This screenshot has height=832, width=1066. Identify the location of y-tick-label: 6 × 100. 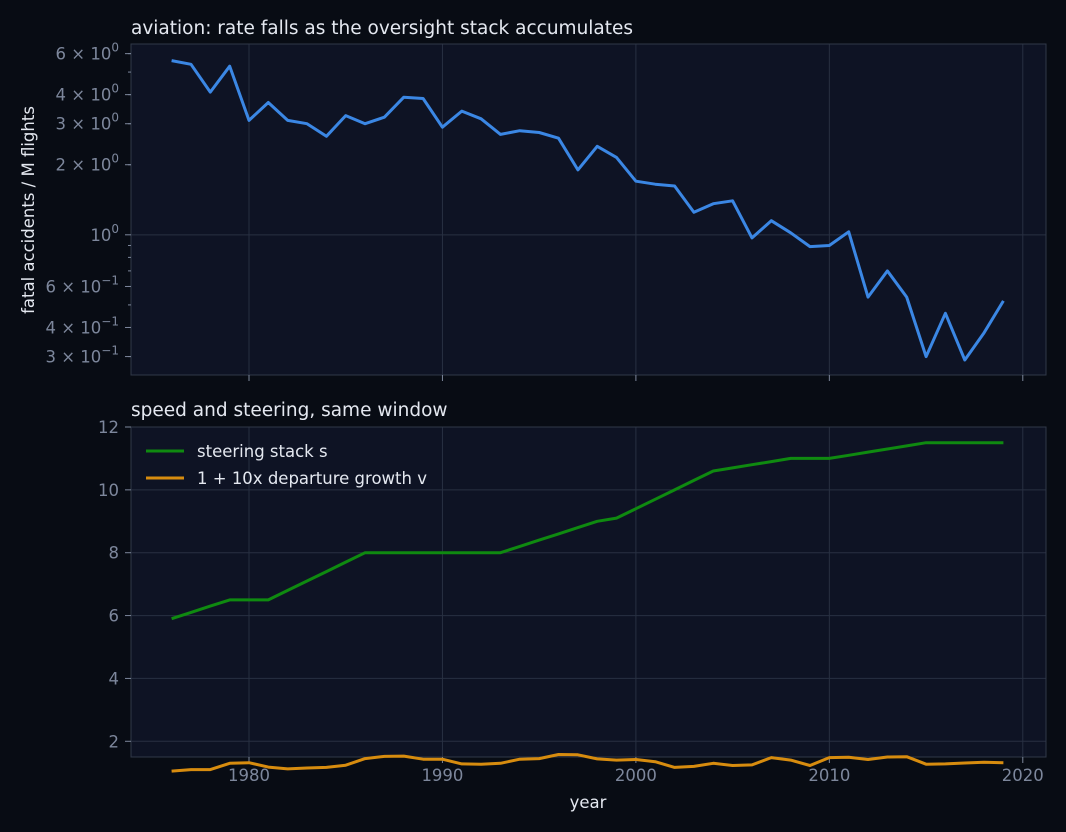
(87, 52).